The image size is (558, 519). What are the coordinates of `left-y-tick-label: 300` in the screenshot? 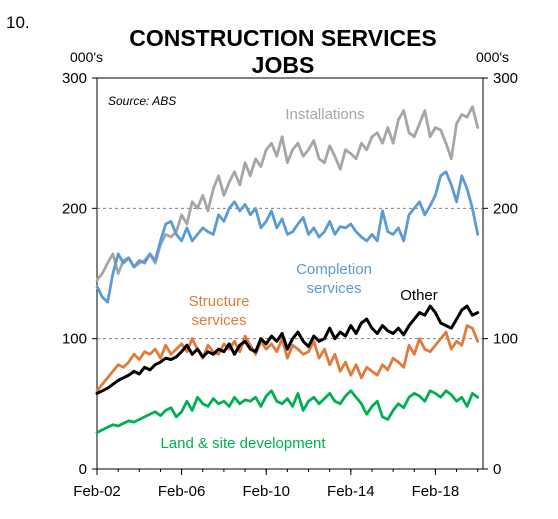 It's located at (74, 78).